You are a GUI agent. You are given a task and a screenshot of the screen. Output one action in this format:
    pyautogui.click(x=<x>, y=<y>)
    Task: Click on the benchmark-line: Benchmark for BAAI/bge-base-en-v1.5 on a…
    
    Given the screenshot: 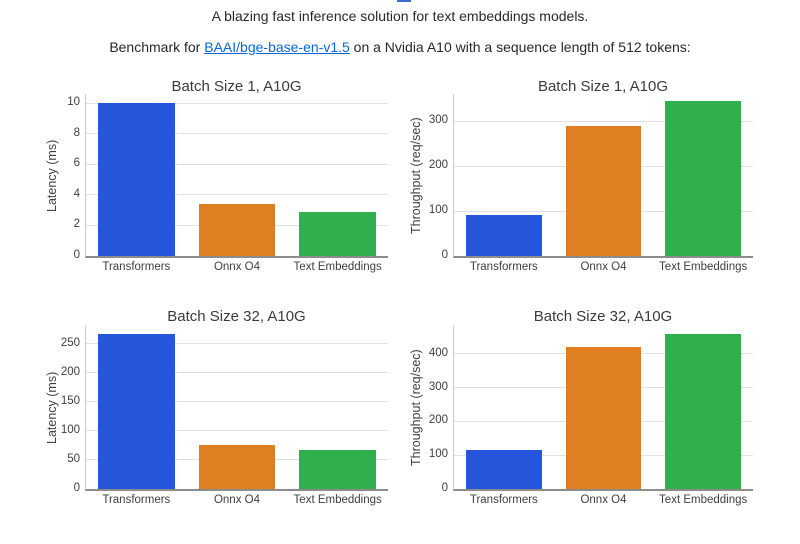 What is the action you would take?
    pyautogui.click(x=400, y=47)
    